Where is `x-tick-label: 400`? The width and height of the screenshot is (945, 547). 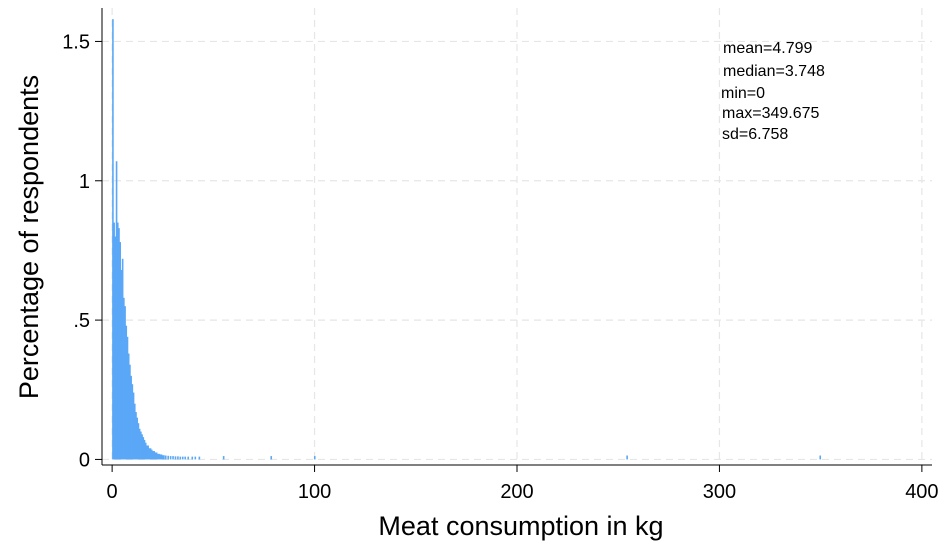 x-tick-label: 400 is located at coordinates (921, 492).